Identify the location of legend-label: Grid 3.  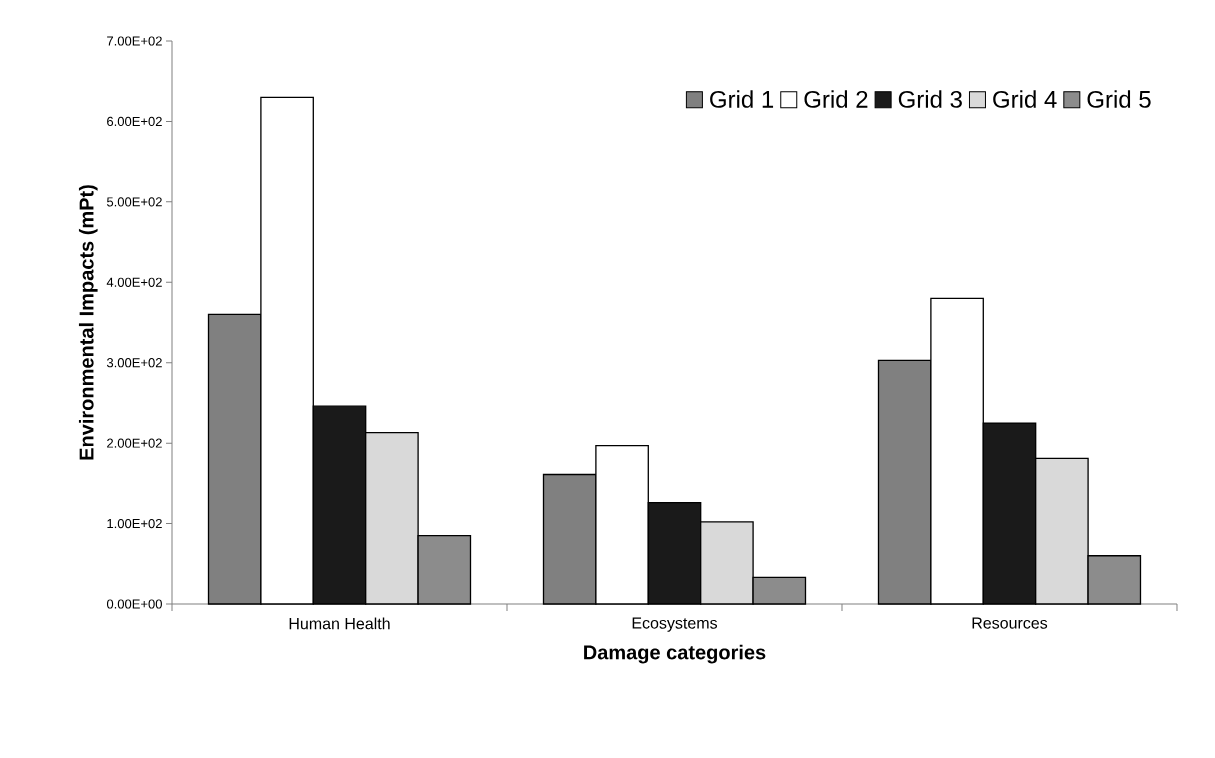
(930, 99).